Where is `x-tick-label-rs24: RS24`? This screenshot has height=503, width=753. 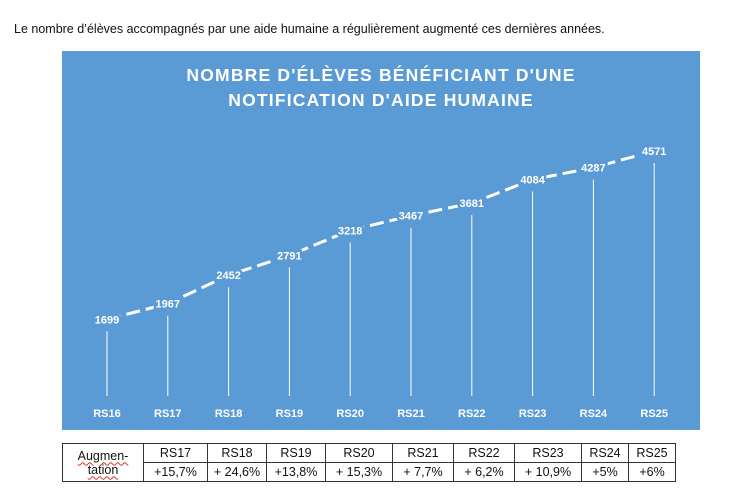 x-tick-label-rs24: RS24 is located at coordinates (594, 414).